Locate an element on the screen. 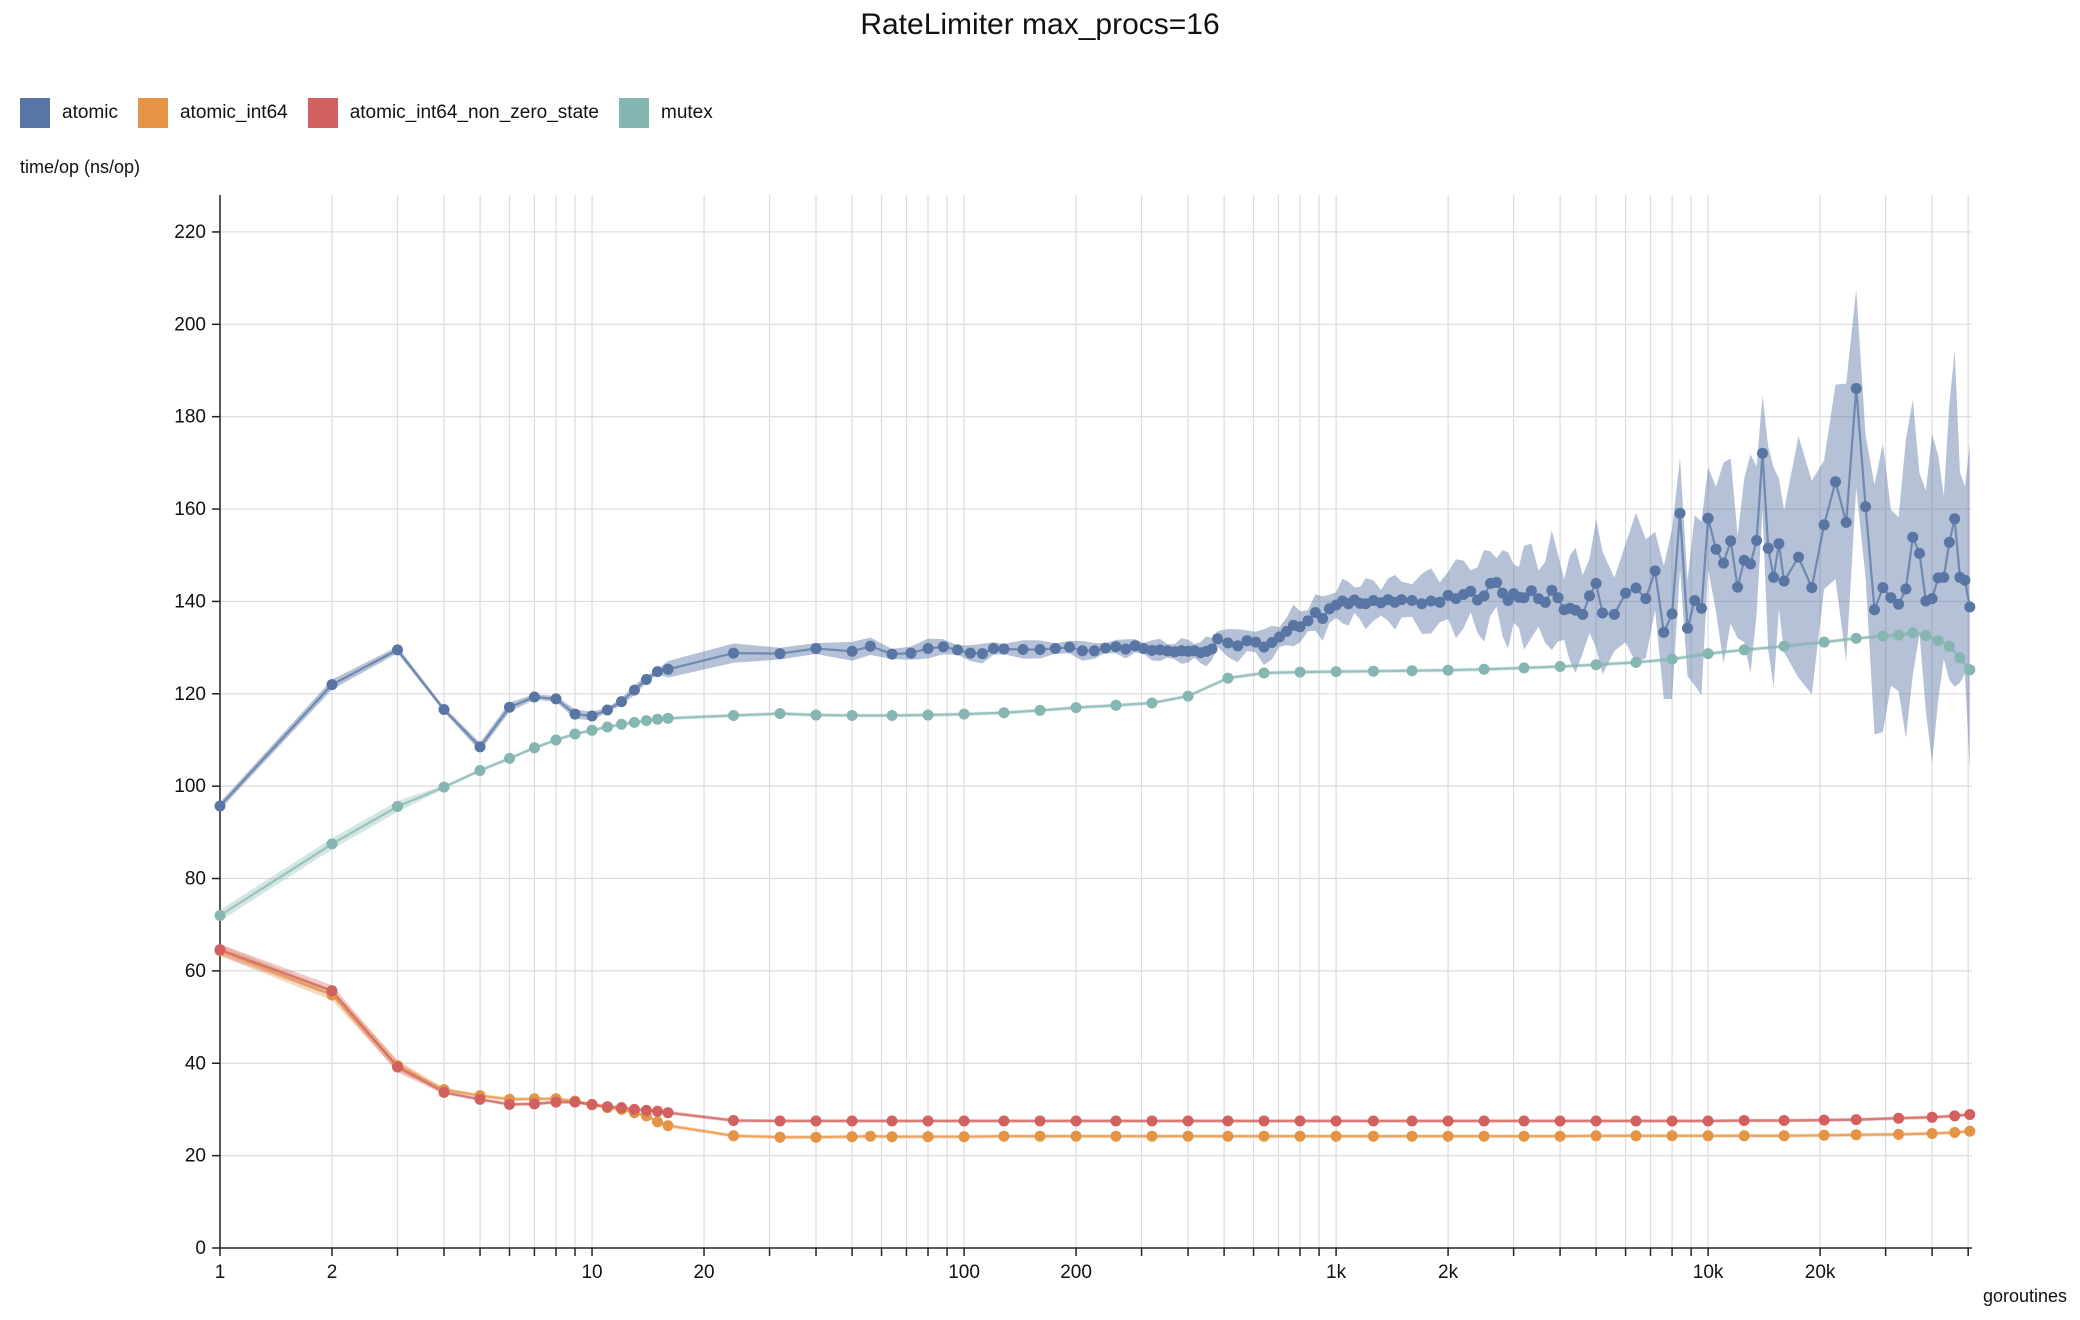 This screenshot has height=1320, width=2080. y-tick-label: 180 is located at coordinates (190, 417).